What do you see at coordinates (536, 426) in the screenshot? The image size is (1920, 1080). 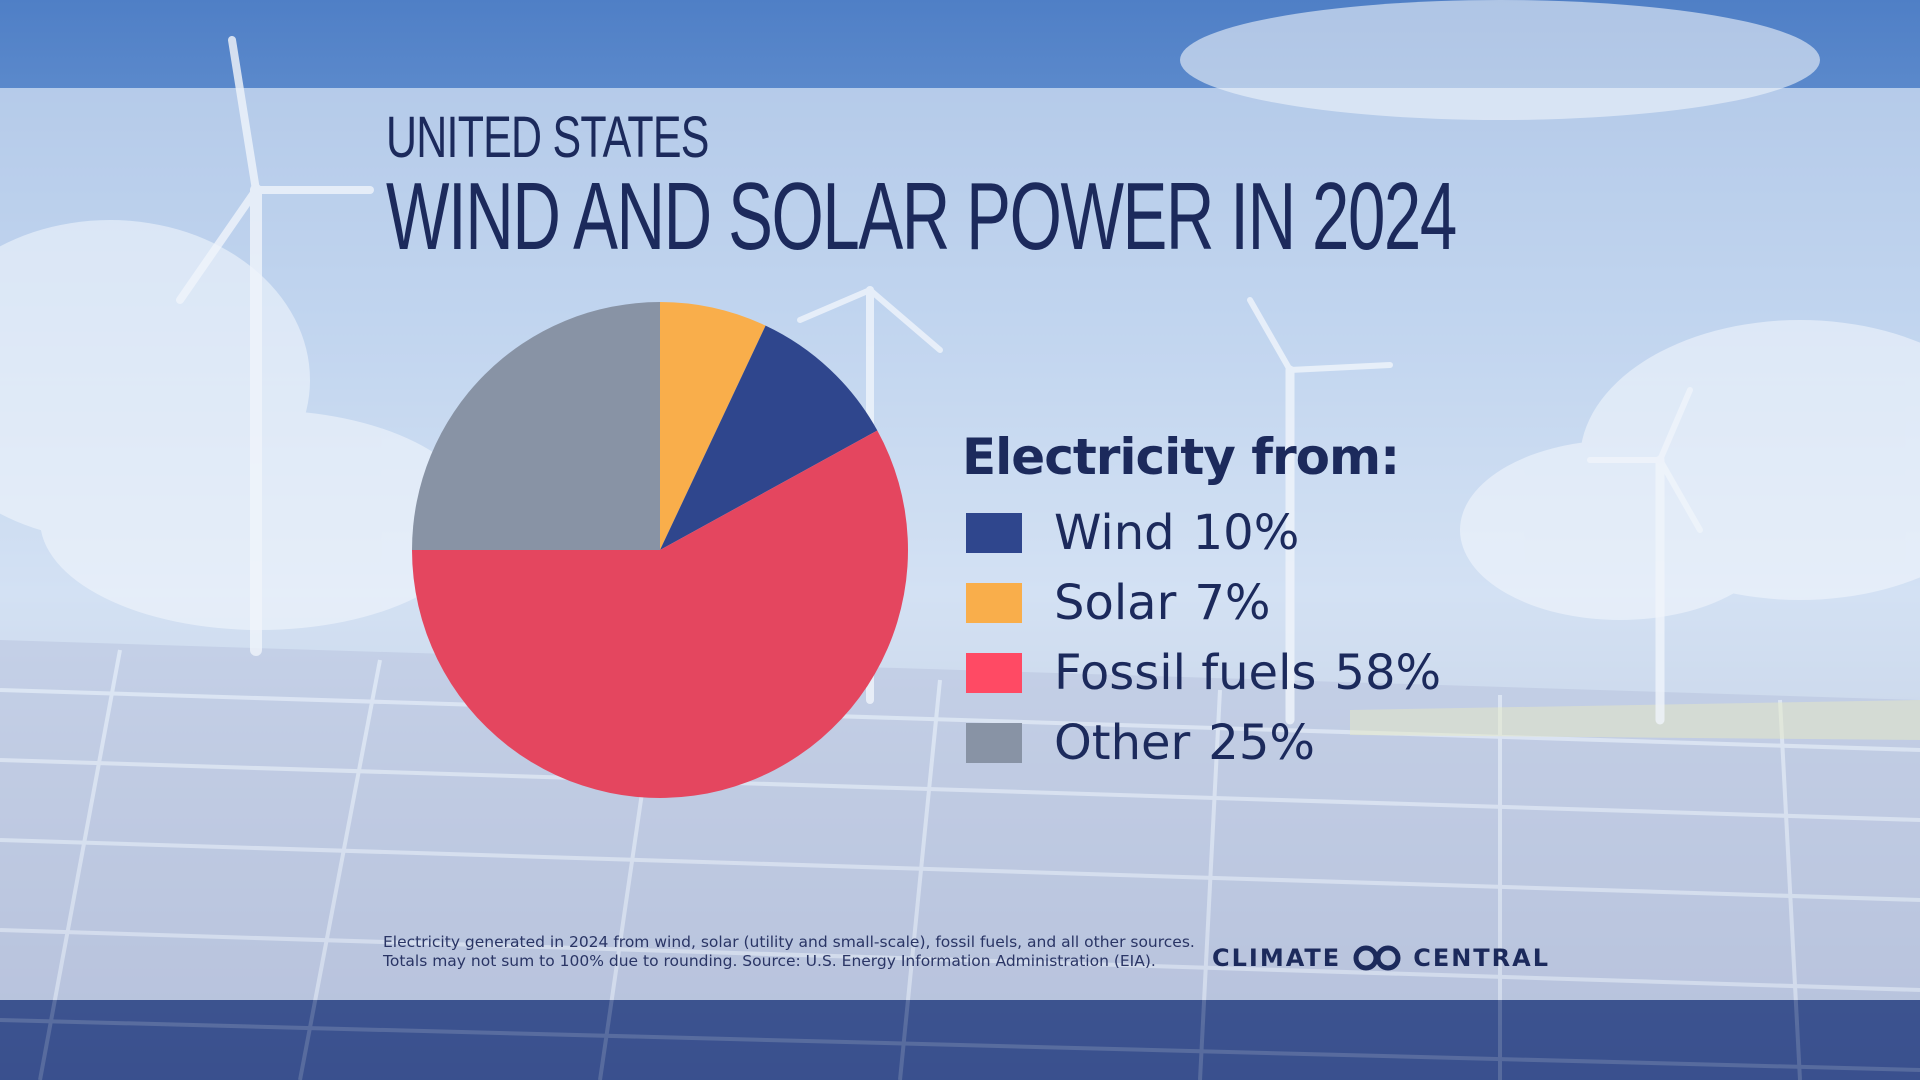 I see `pie-slice-other` at bounding box center [536, 426].